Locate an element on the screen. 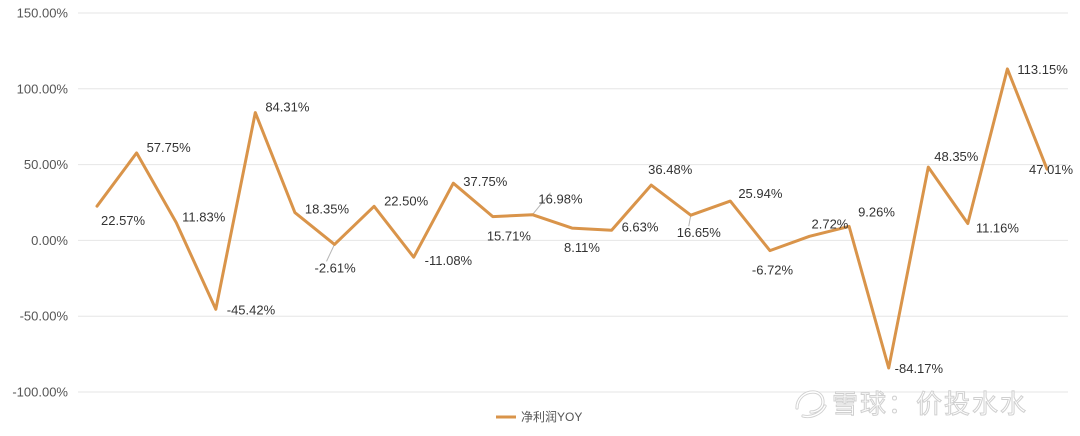 The image size is (1080, 436). y-tick-label: 150.00% is located at coordinates (43, 13).